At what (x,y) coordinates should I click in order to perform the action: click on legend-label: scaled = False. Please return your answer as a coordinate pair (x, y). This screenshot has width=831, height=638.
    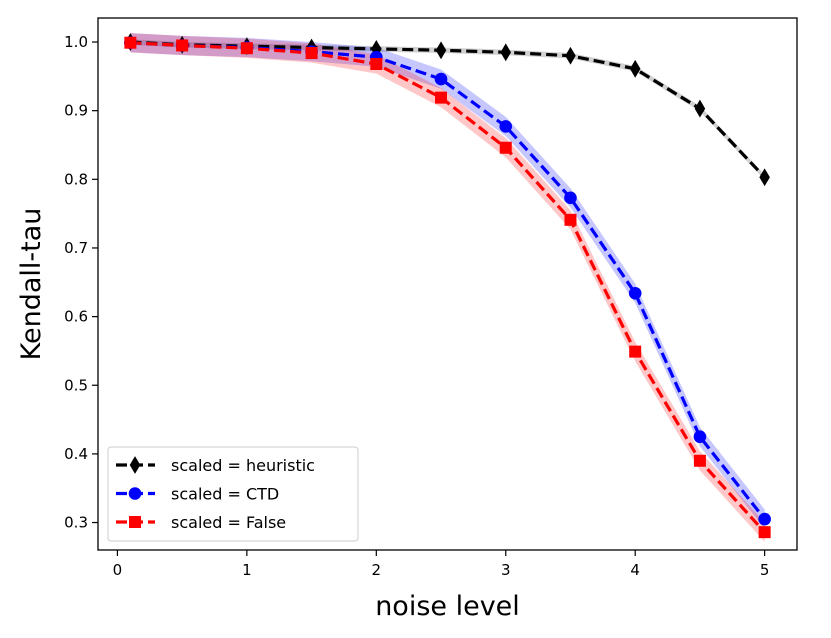
    Looking at the image, I should click on (228, 522).